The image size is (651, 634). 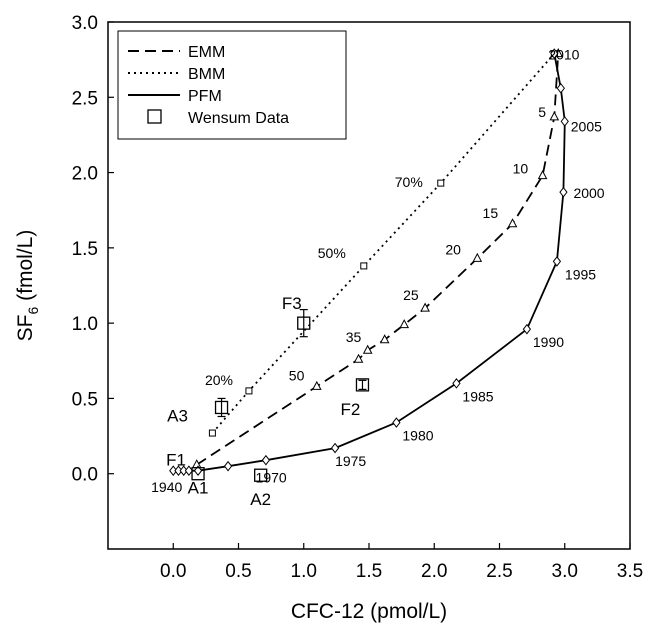 I want to click on y-axis-title: SF6 (fmol/L), so click(x=27, y=286).